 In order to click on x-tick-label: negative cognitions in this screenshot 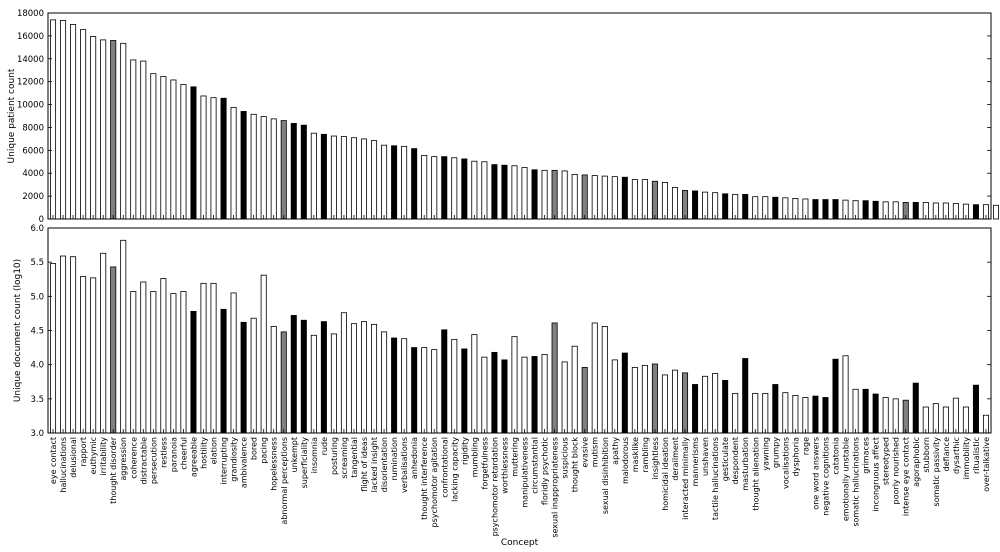, I will do `click(825, 476)`.